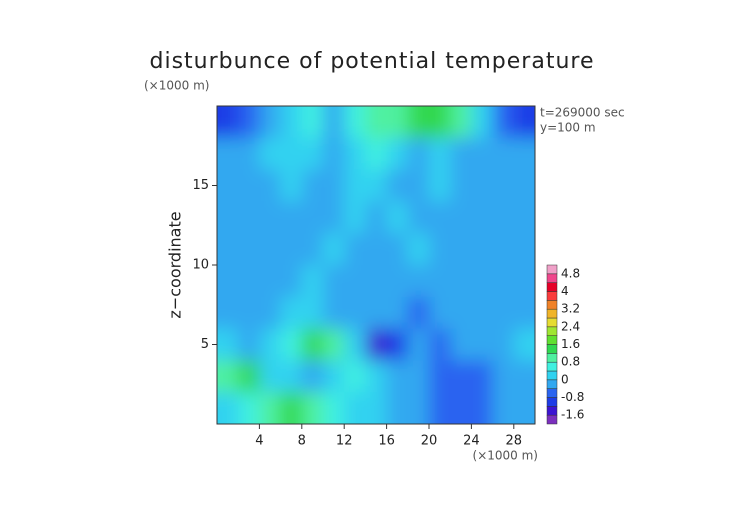  What do you see at coordinates (570, 309) in the screenshot?
I see `colorbar-label: 3.2` at bounding box center [570, 309].